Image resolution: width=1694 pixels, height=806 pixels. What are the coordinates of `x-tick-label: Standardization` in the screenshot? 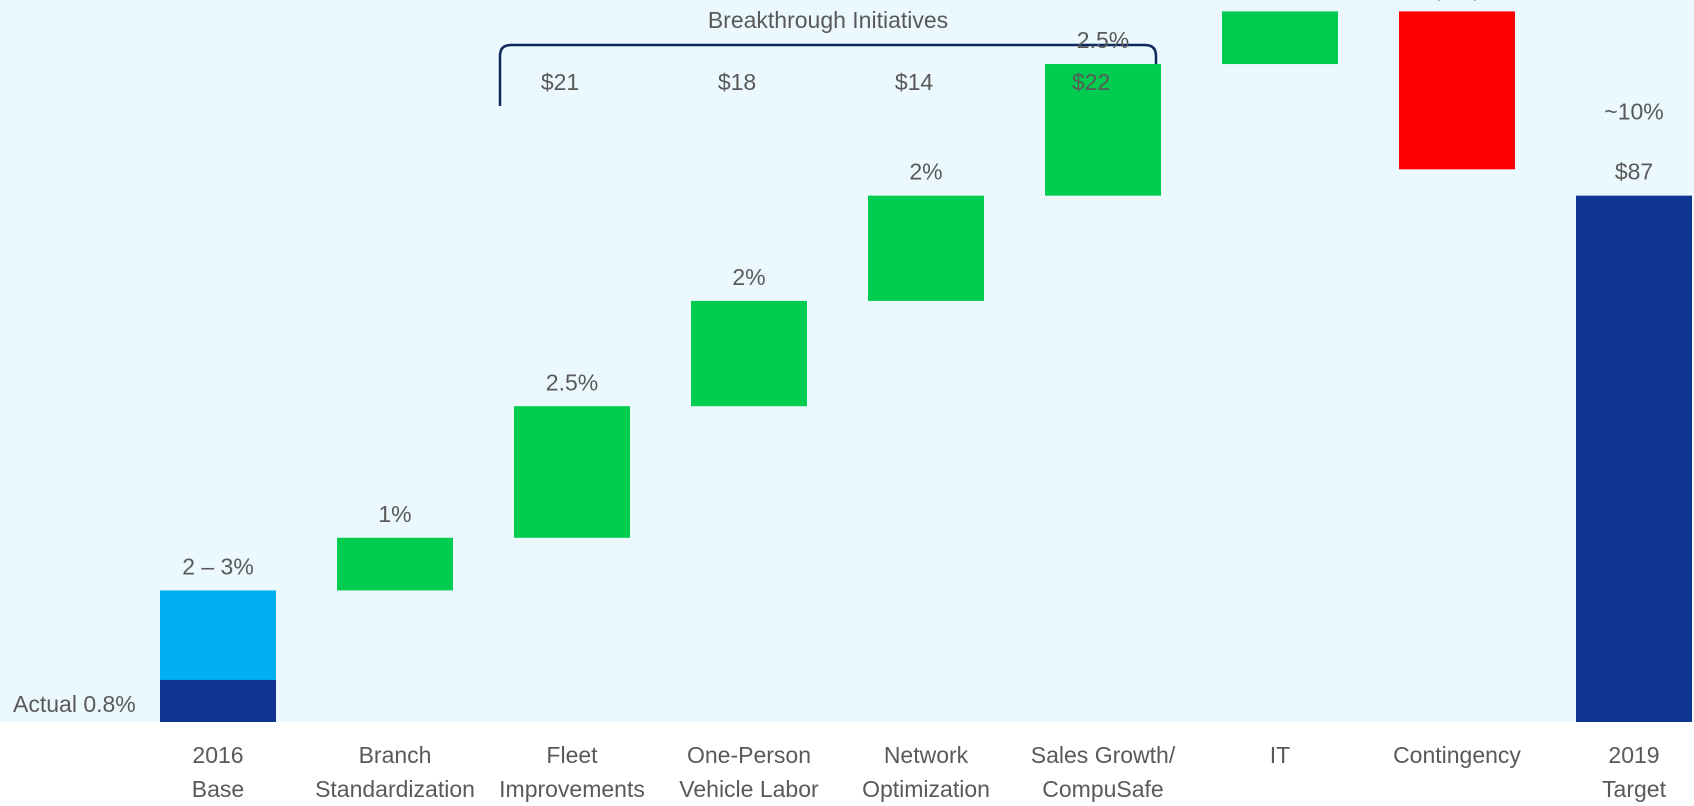 It's located at (395, 789).